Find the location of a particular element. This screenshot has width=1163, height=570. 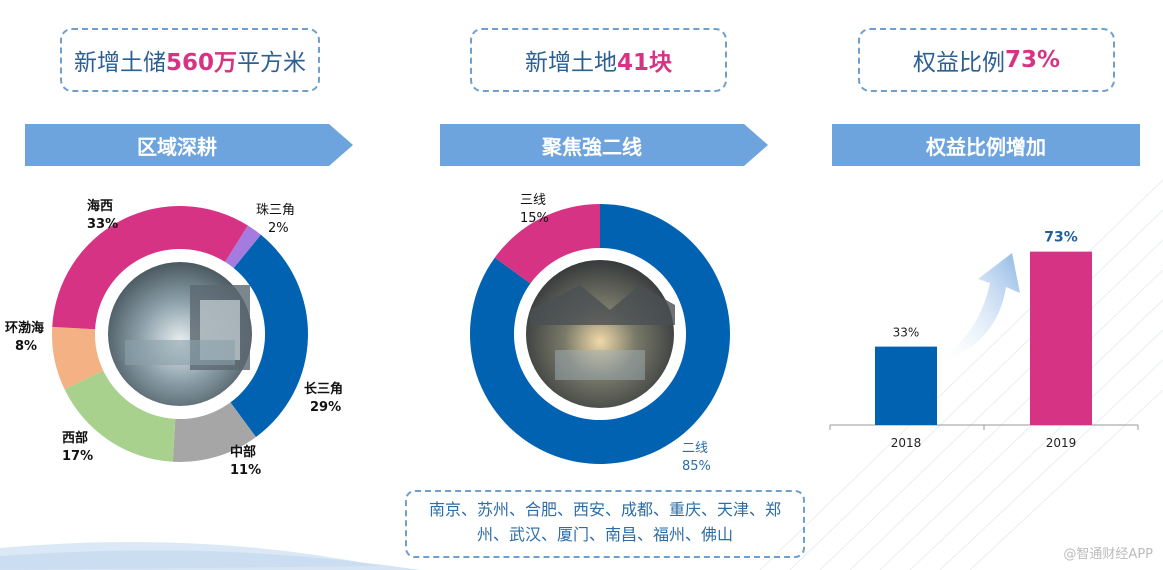

equity-ratio-bar-chart: 33% 2018 73% 2019 is located at coordinates (984, 340).